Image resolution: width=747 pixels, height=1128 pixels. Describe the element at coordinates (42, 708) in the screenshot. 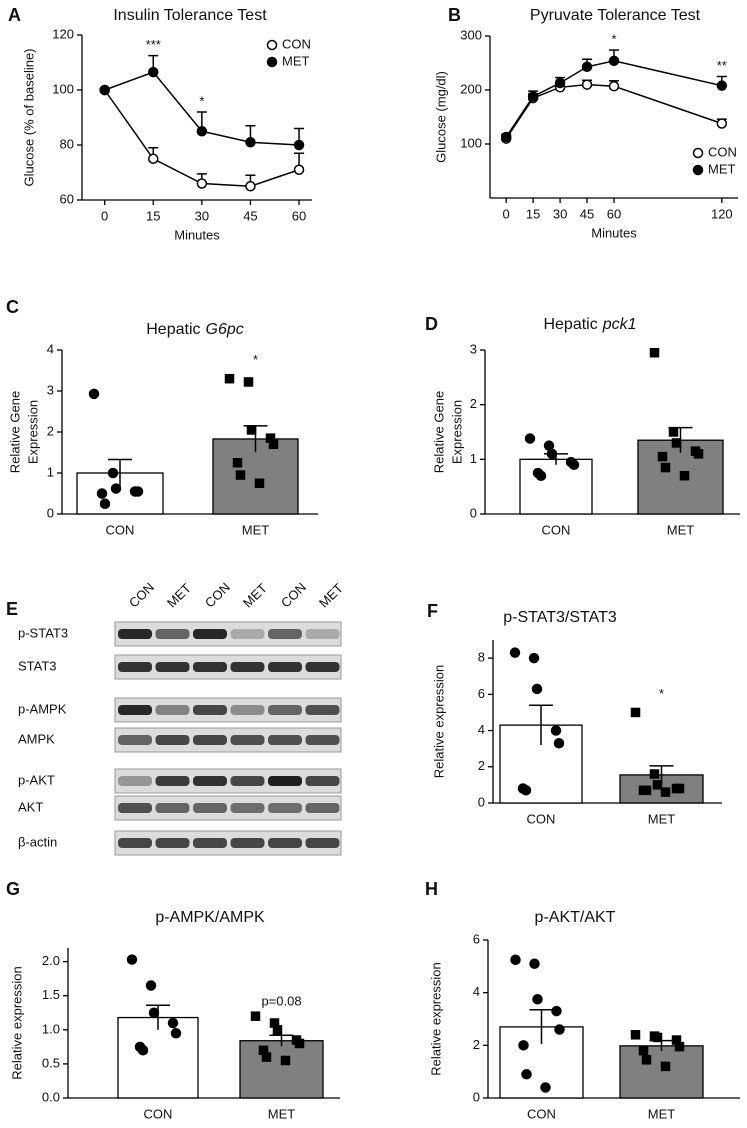

I see `row-label: p-AMPK` at that location.